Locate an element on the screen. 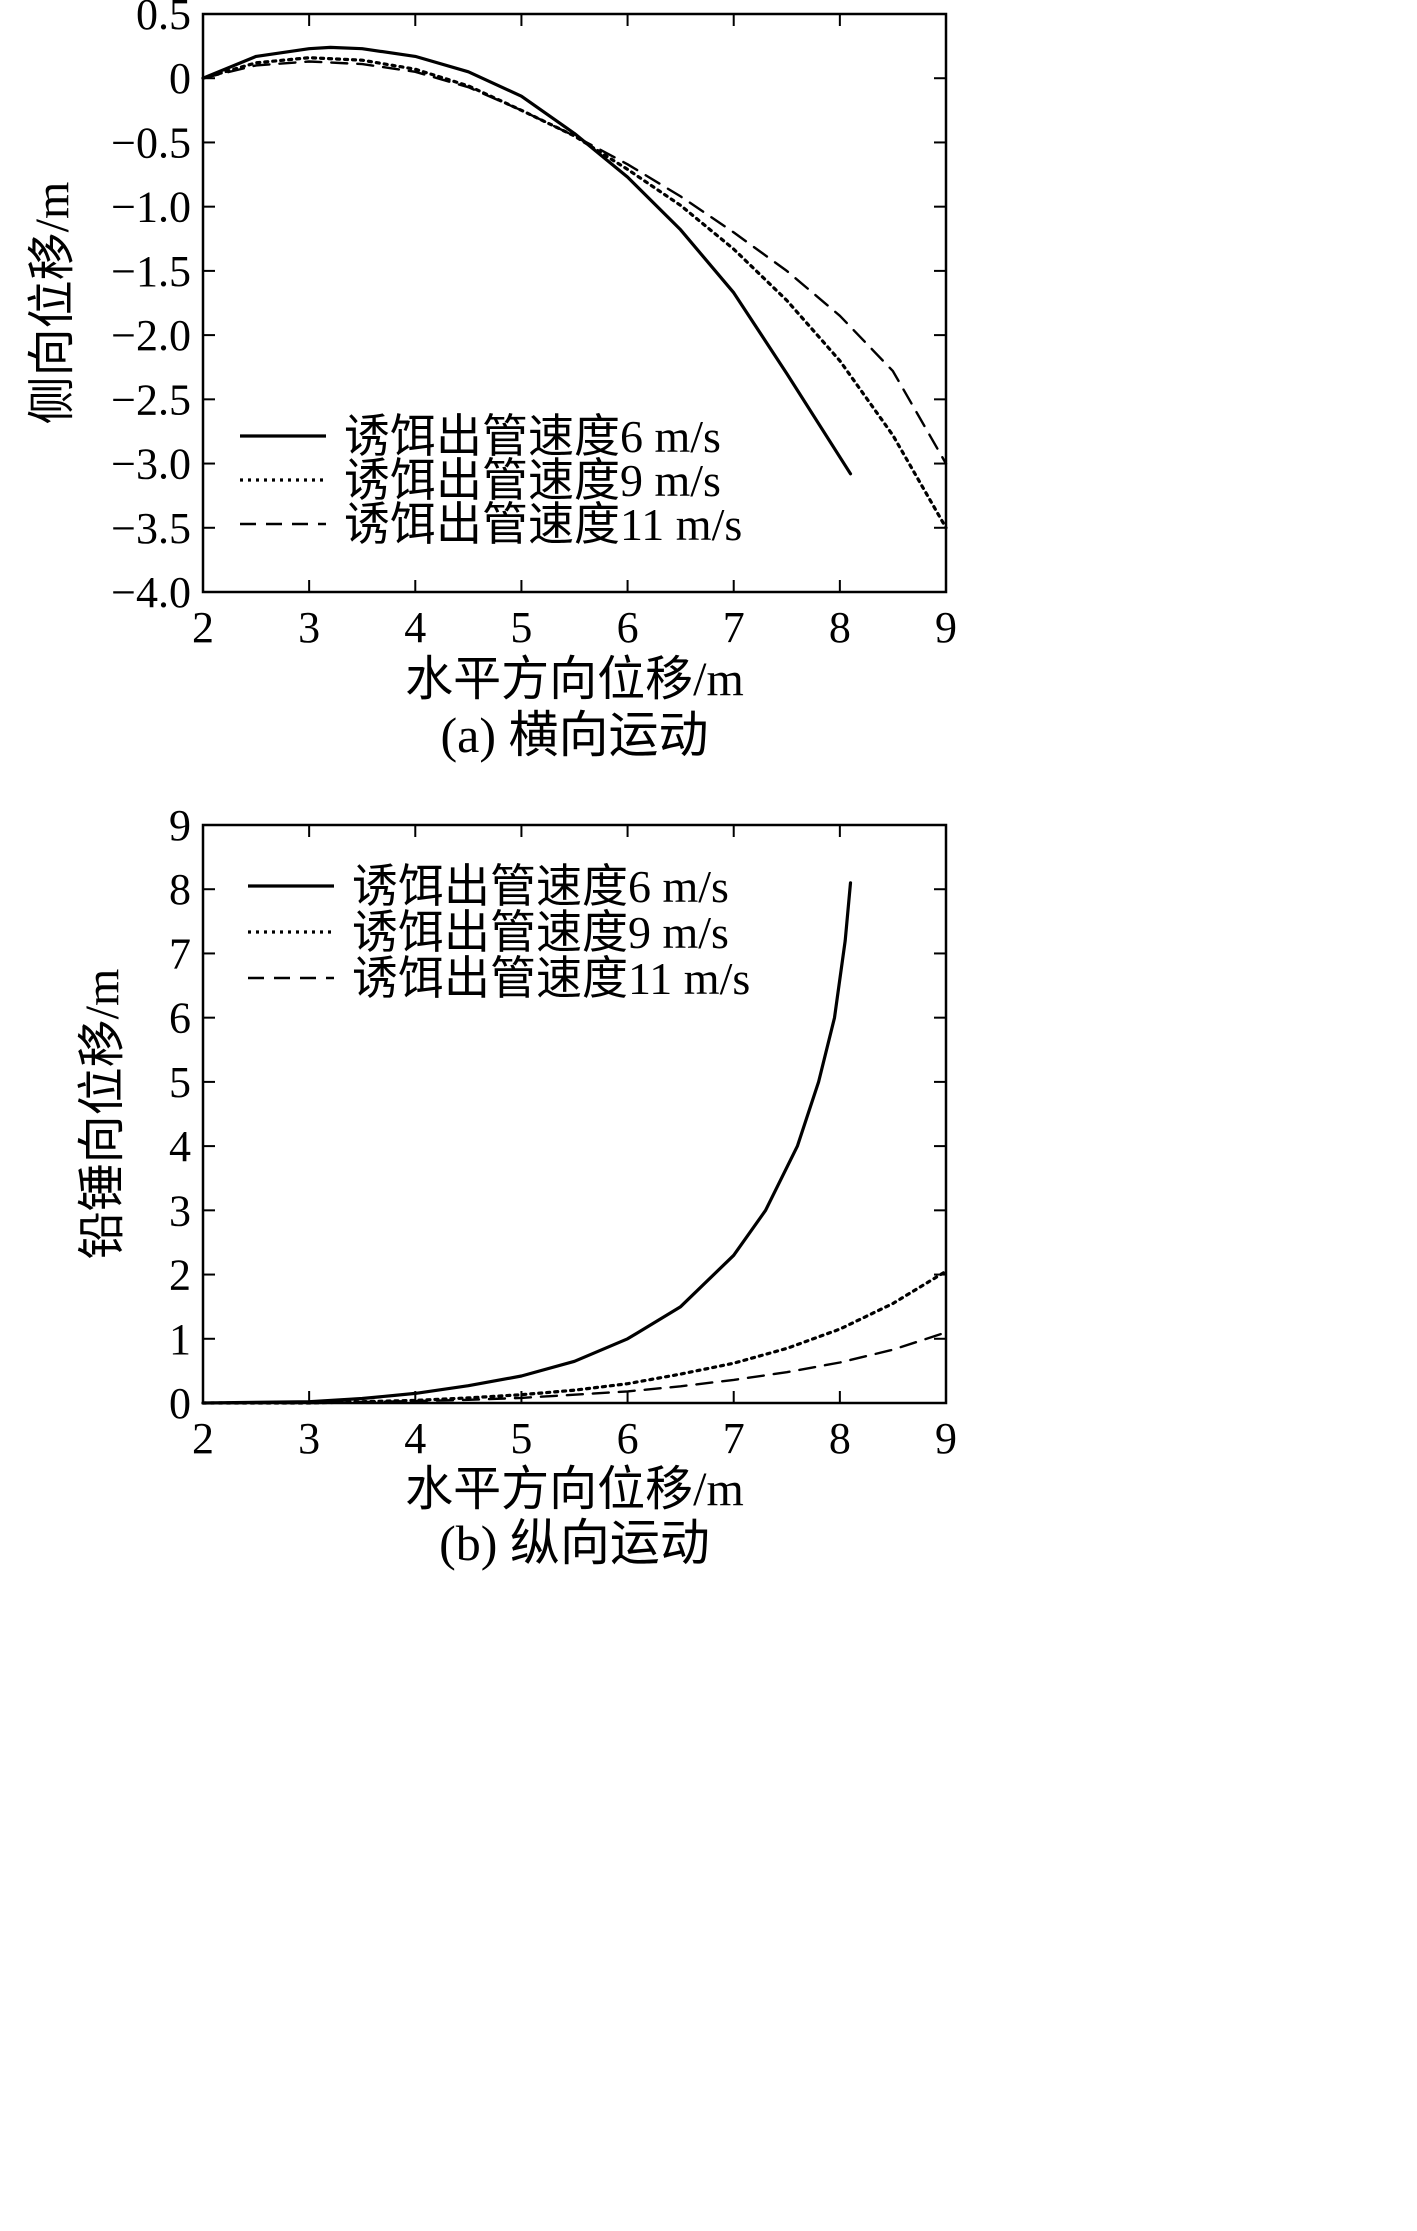 The image size is (1417, 2231). y-axis-label-b: 铅锤向位移/m is located at coordinates (102, 1114).